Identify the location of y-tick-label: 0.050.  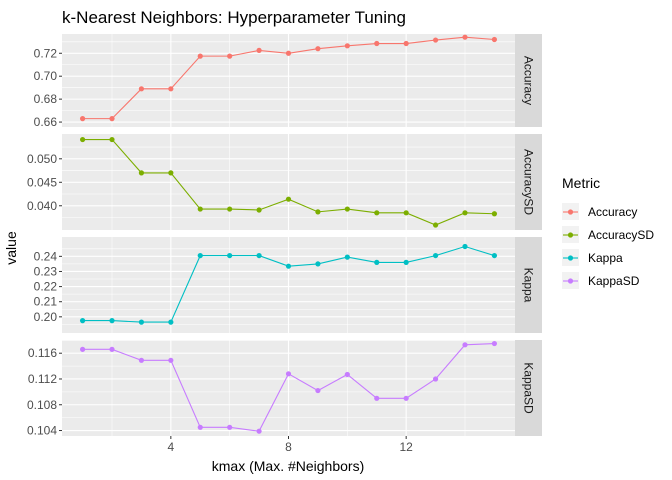
(42, 159).